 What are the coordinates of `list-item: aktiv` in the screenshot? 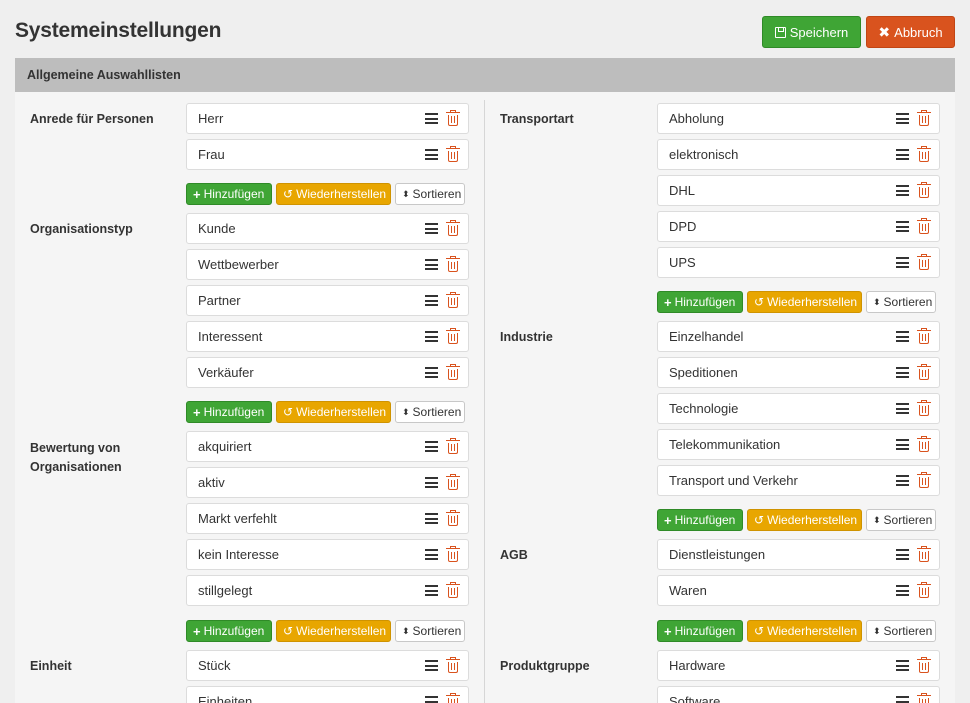 It's located at (327, 482).